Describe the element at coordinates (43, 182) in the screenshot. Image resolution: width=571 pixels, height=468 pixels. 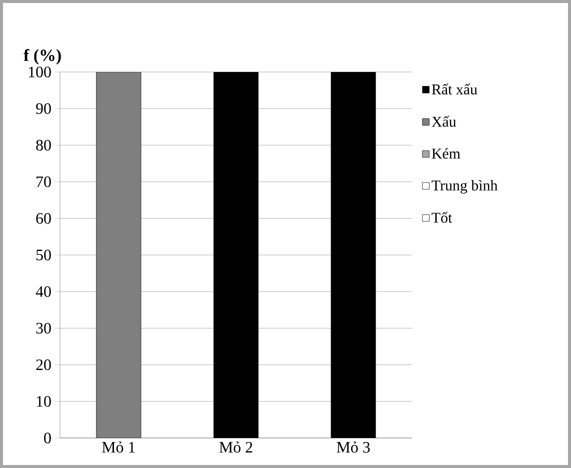
I see `y-tick-label: 70` at that location.